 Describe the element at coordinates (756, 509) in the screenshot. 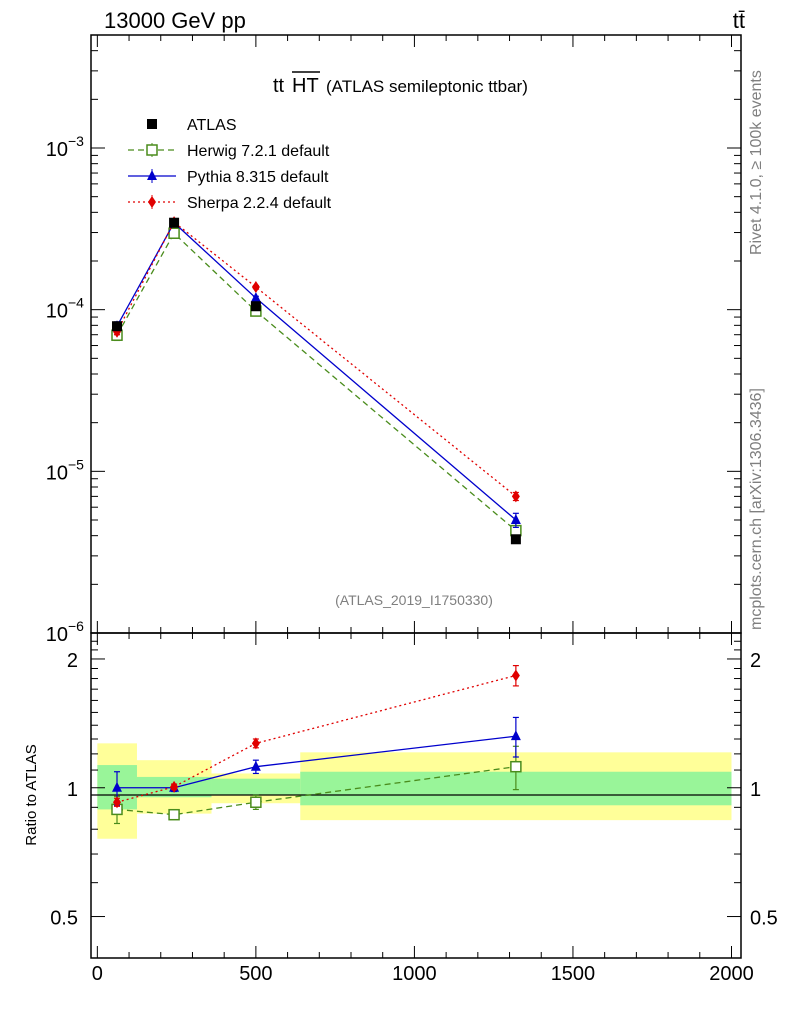

I see `mcplots-watermark: mcplots.cern.ch [arXiv:1306.3436]` at that location.